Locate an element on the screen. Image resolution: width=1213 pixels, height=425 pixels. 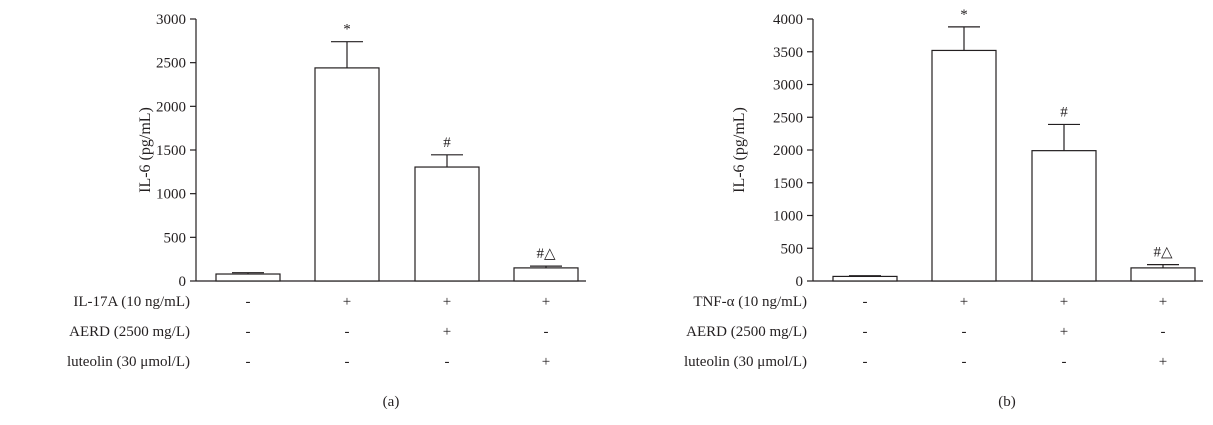
panel-caption: (a) is located at coordinates (391, 402).